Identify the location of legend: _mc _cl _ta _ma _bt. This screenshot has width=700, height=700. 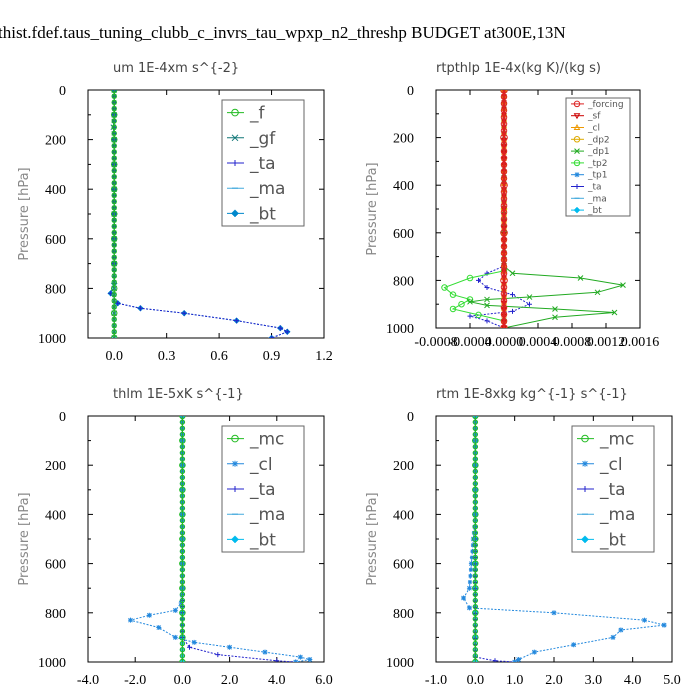
(613, 489).